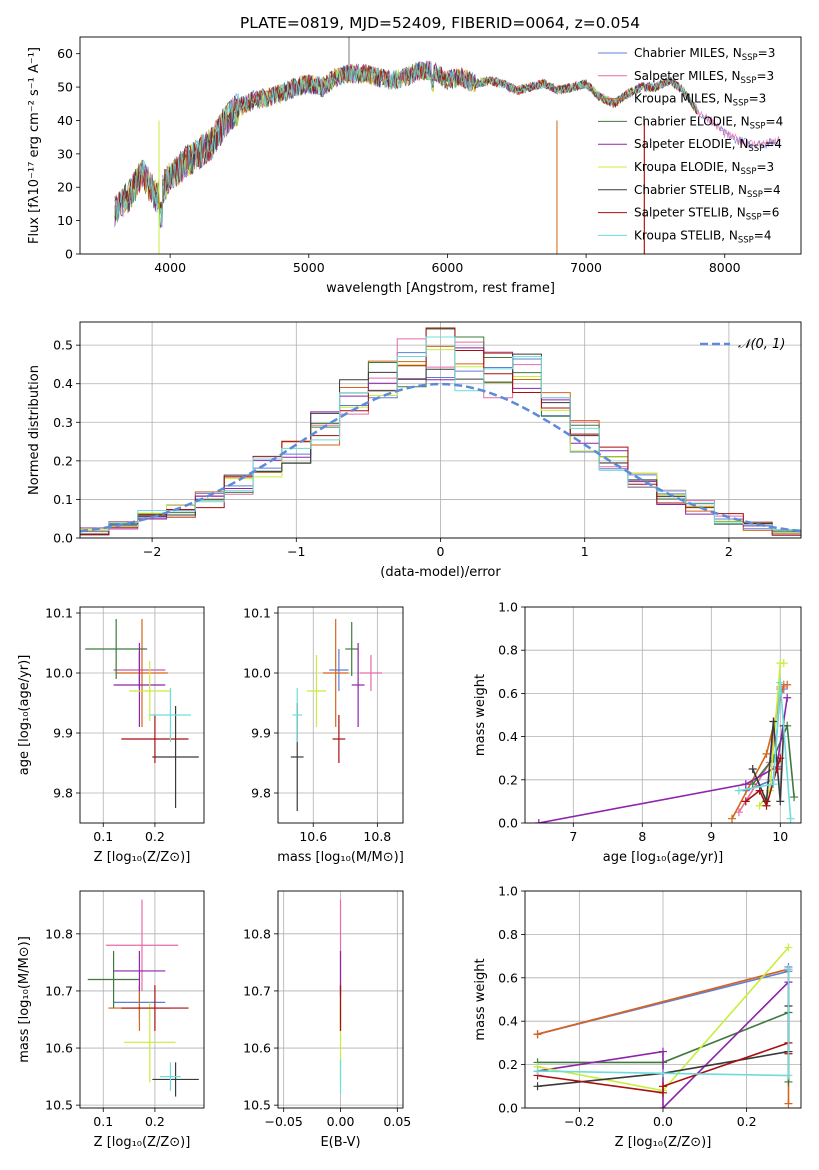 The width and height of the screenshot is (819, 1170). I want to click on legend-series-name: Chabrier ELODIE, so click(683, 121).